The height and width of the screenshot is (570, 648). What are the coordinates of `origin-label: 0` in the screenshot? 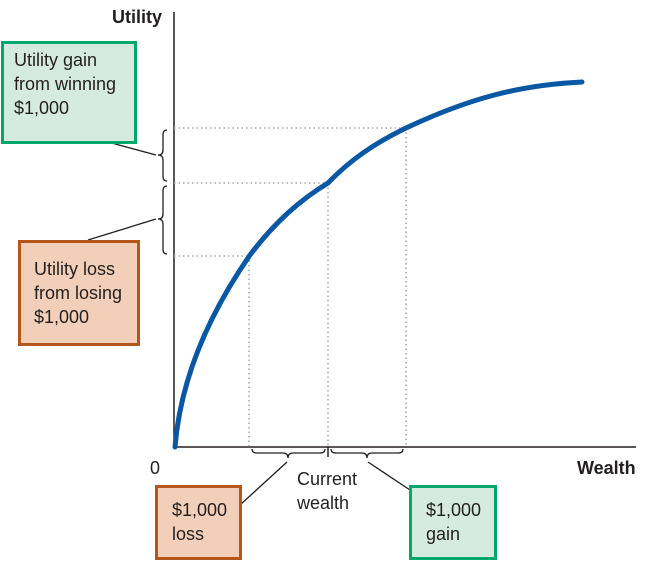 It's located at (155, 468).